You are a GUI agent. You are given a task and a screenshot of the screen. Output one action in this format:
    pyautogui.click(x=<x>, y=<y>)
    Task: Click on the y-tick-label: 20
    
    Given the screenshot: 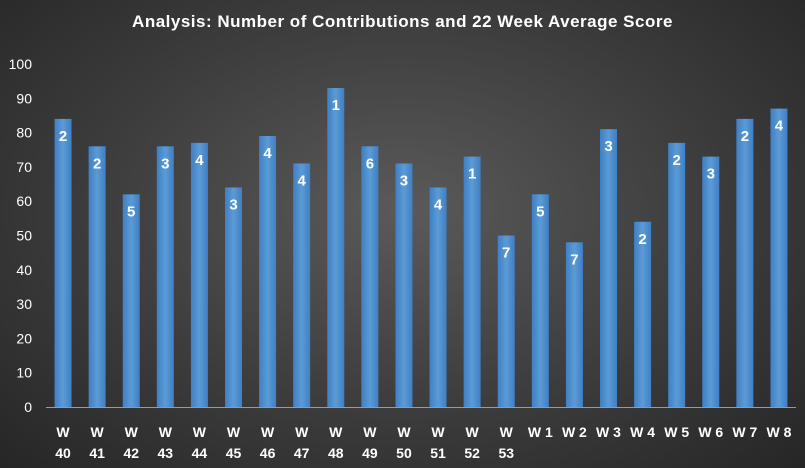 What is the action you would take?
    pyautogui.click(x=24, y=338)
    